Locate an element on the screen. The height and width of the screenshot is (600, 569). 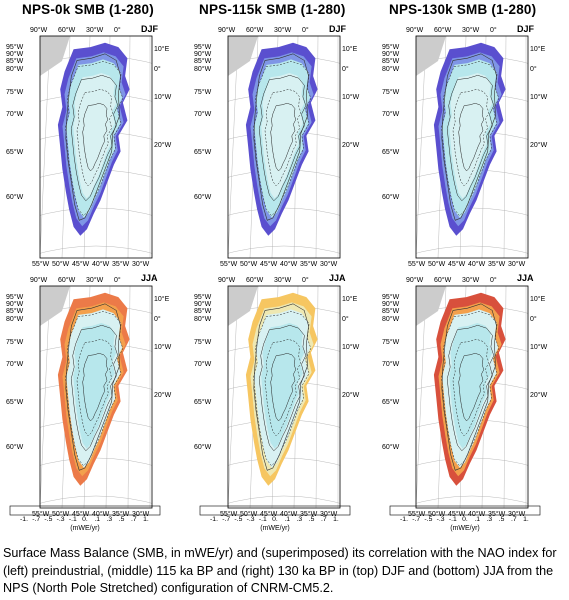
colorbar-tick-label: .1 is located at coordinates (97, 519).